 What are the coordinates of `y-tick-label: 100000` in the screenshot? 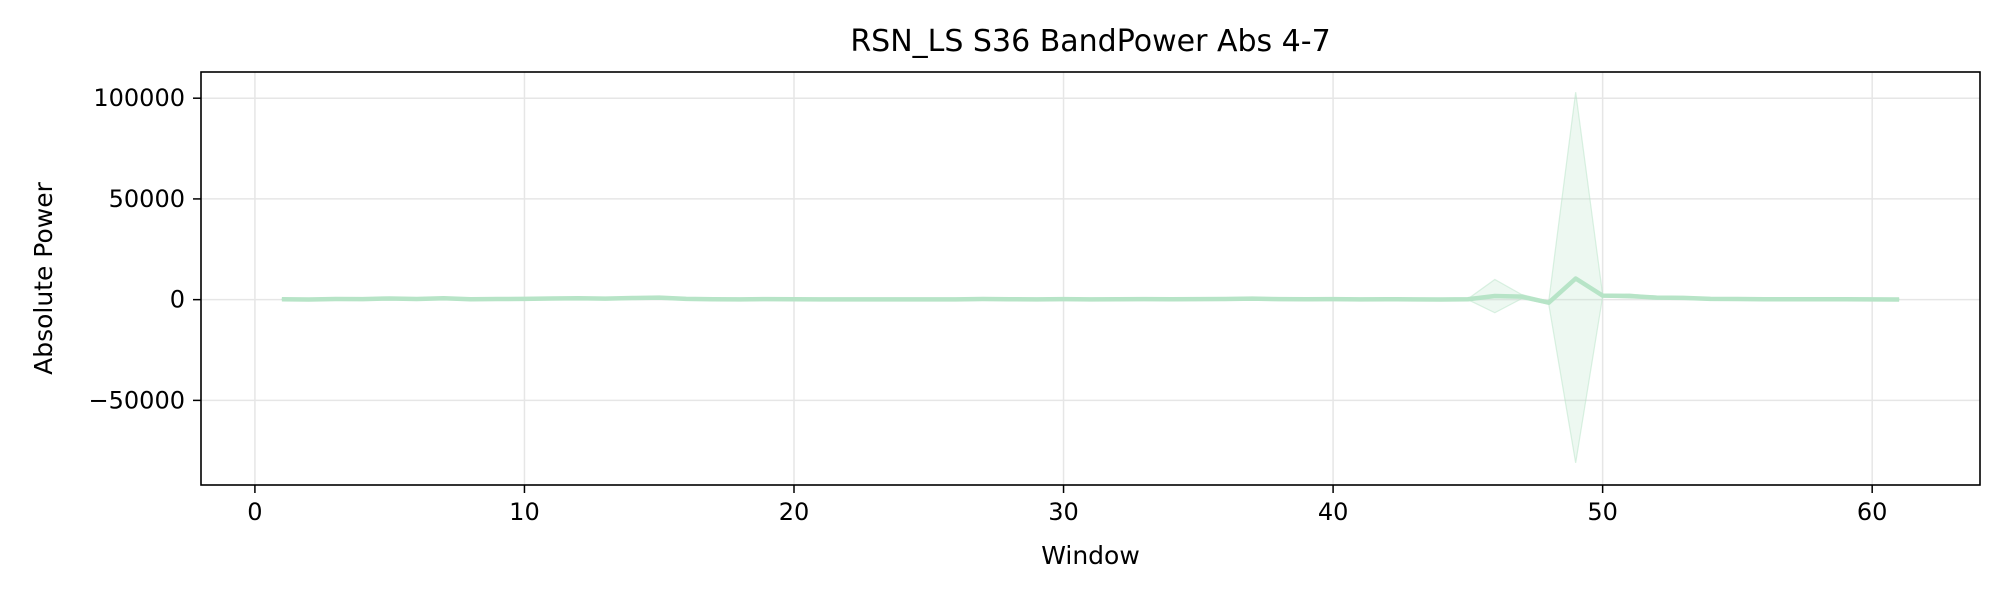 It's located at (139, 98).